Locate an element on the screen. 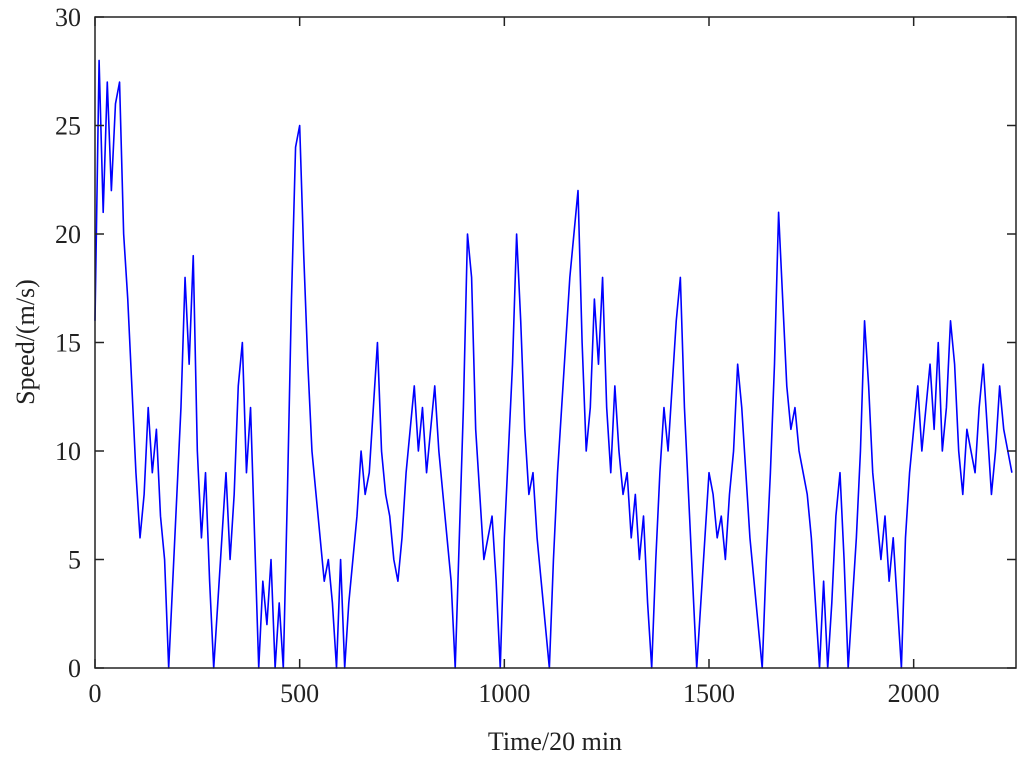 This screenshot has height=763, width=1024. y-tick-label: 0 is located at coordinates (74, 668).